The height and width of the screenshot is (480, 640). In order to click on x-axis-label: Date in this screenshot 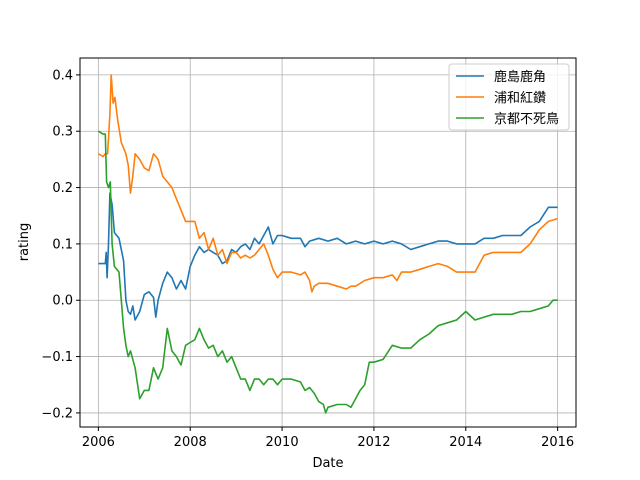, I will do `click(327, 463)`.